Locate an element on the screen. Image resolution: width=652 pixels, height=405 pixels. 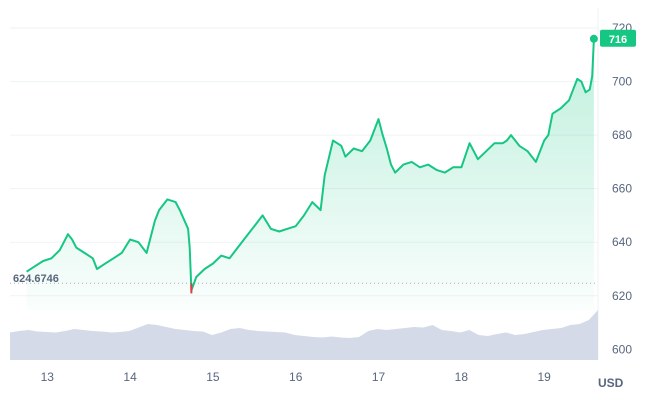
currency-unit: USD is located at coordinates (611, 383).